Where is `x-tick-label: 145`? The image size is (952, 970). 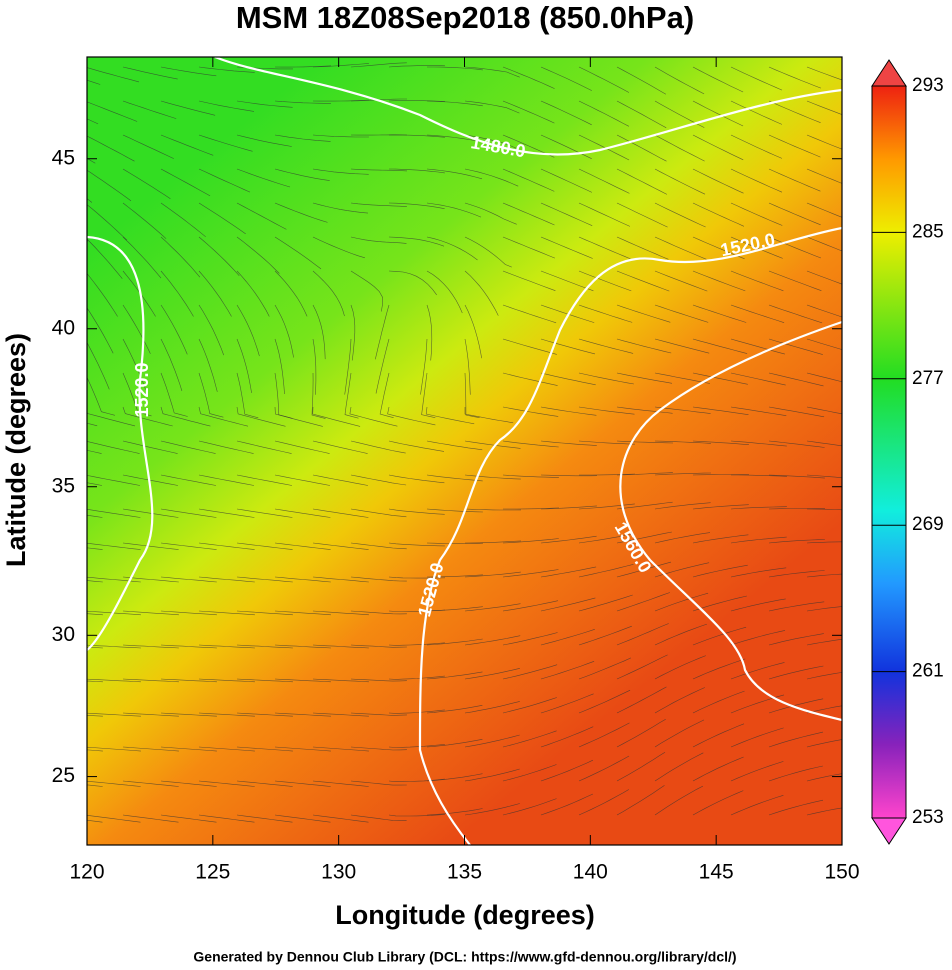
x-tick-label: 145 is located at coordinates (716, 872).